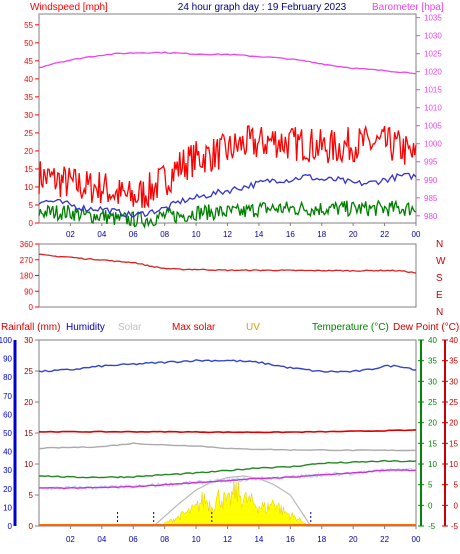  I want to click on barometer-tick-label: 990, so click(431, 180).